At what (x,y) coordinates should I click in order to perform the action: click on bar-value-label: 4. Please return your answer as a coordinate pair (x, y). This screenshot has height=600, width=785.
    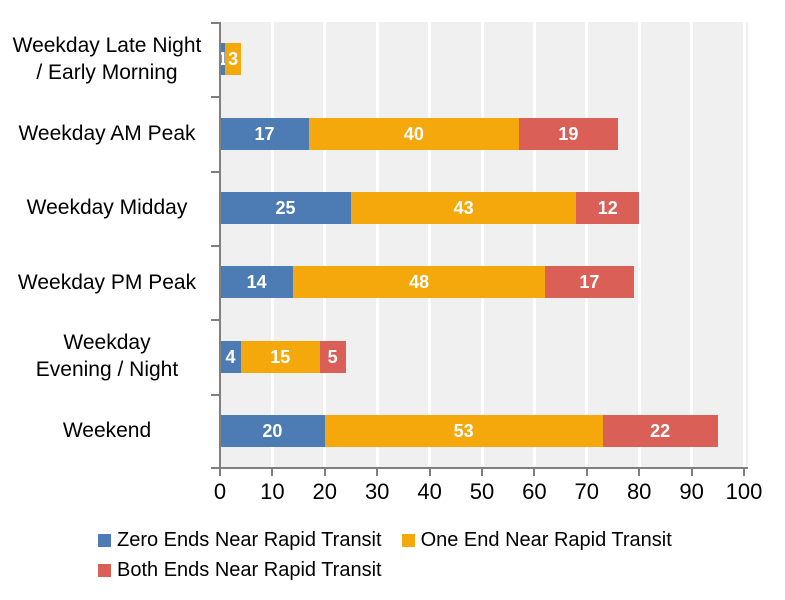
    Looking at the image, I should click on (230, 356).